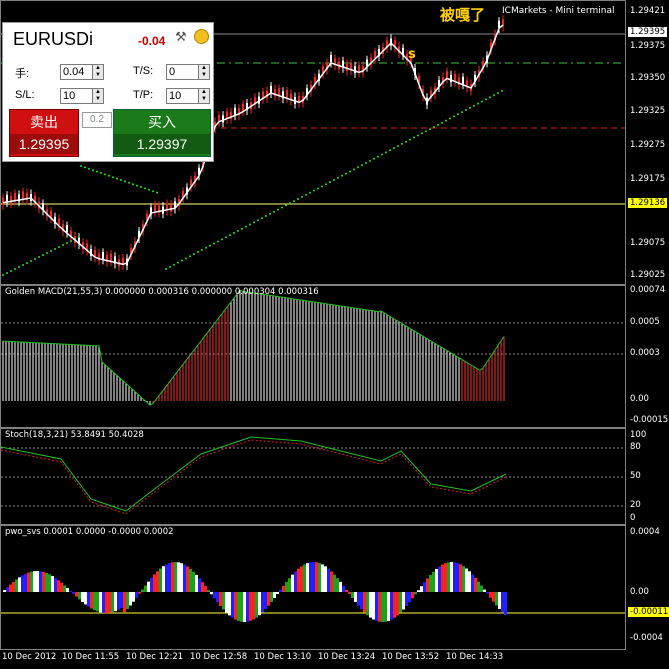 Image resolution: width=669 pixels, height=669 pixels. What do you see at coordinates (204, 72) in the screenshot?
I see `ts-spinner: ▲ ▼` at bounding box center [204, 72].